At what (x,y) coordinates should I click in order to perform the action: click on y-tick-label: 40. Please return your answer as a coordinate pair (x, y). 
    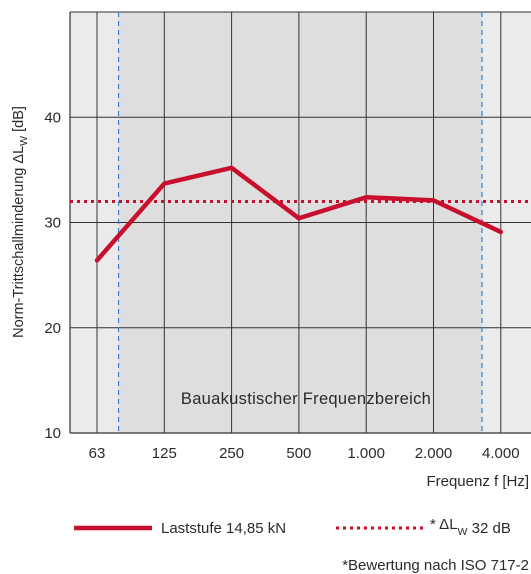
    Looking at the image, I should click on (52, 117).